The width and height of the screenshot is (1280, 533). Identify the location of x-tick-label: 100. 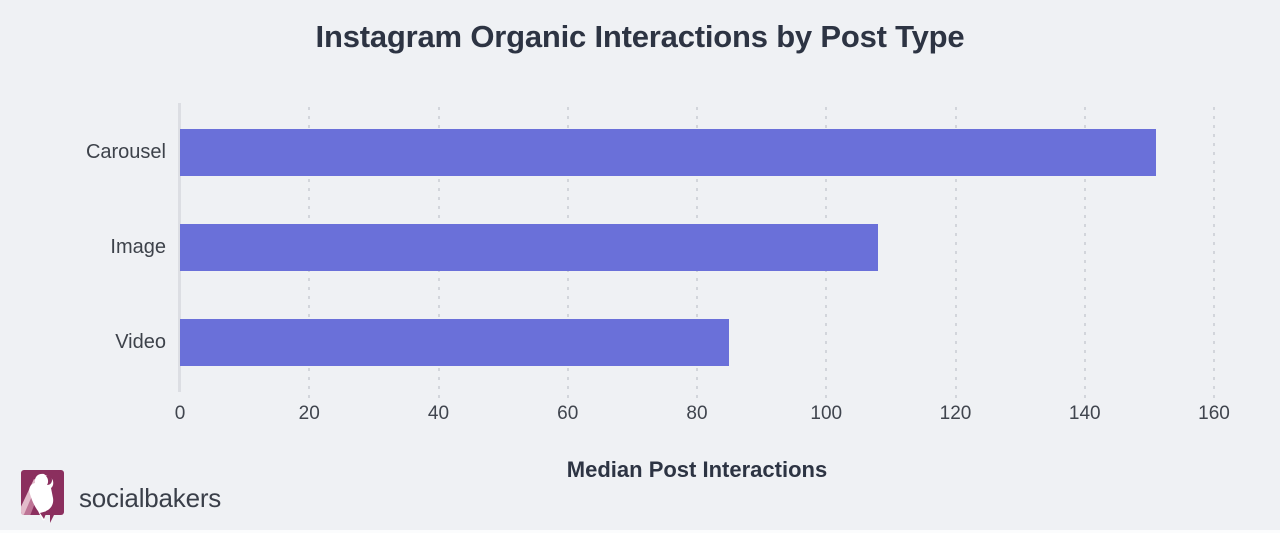
(826, 413).